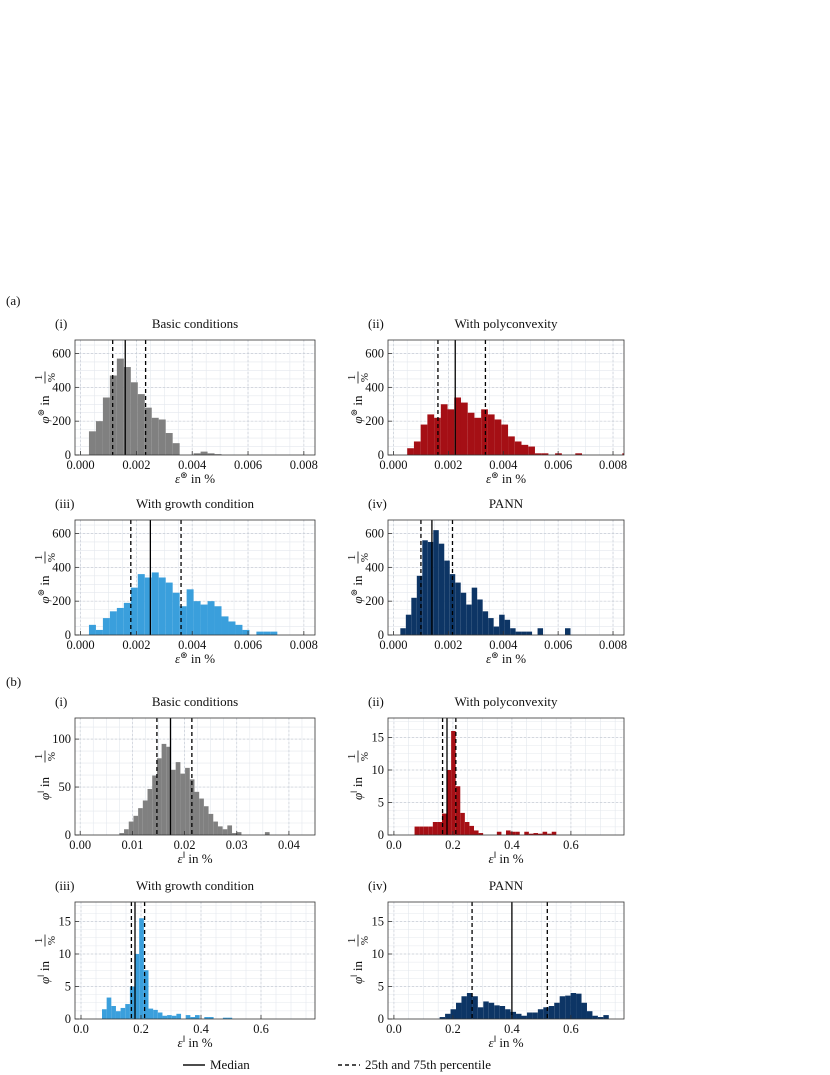 The height and width of the screenshot is (1075, 830). Describe the element at coordinates (506, 323) in the screenshot. I see `panel-title: With polyconvexity` at that location.